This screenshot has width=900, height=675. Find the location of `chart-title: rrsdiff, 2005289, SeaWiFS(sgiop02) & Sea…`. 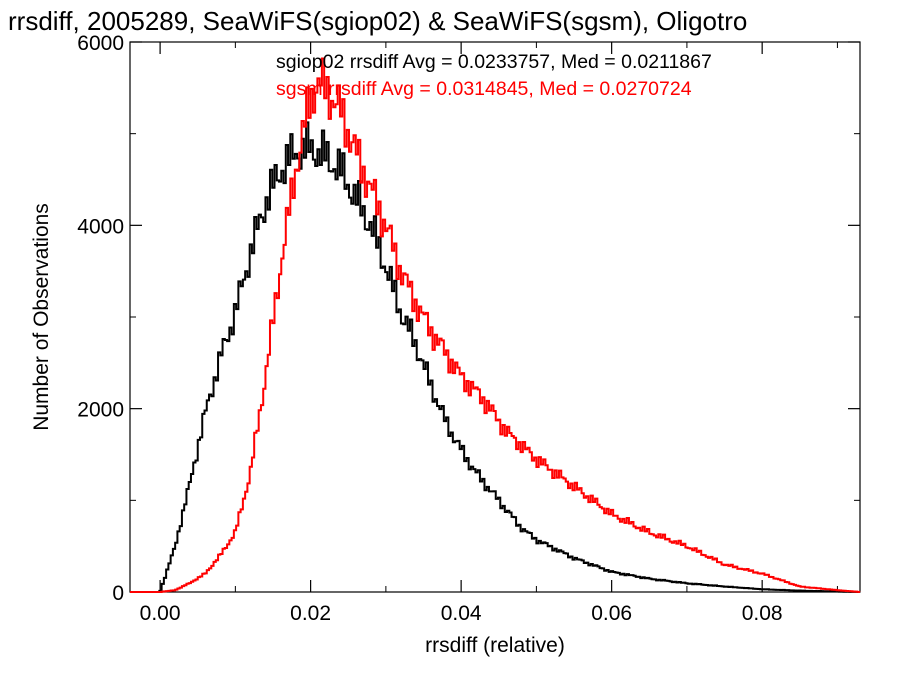

chart-title: rrsdiff, 2005289, SeaWiFS(sgiop02) & Sea… is located at coordinates (377, 21).